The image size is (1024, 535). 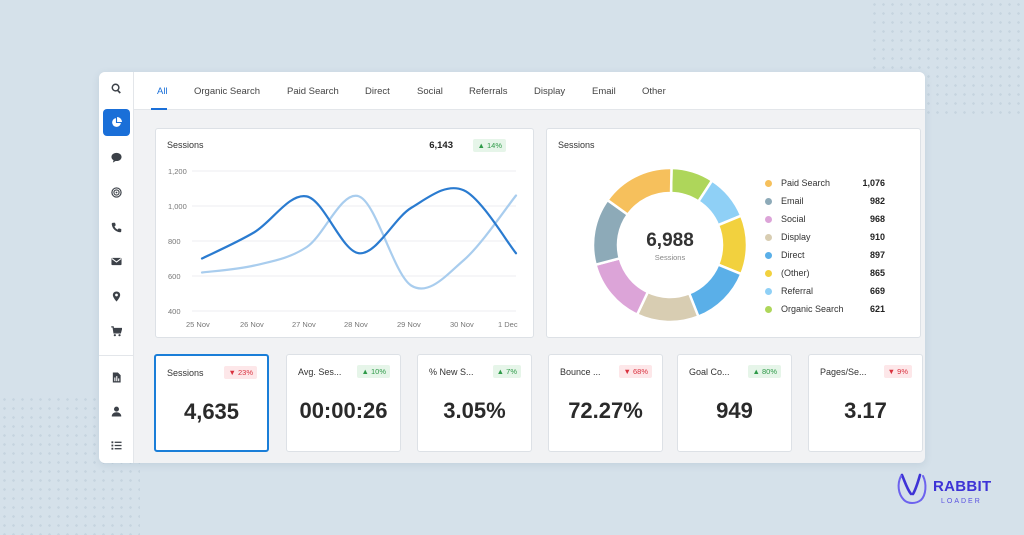 I want to click on list-icon, so click(x=116, y=445).